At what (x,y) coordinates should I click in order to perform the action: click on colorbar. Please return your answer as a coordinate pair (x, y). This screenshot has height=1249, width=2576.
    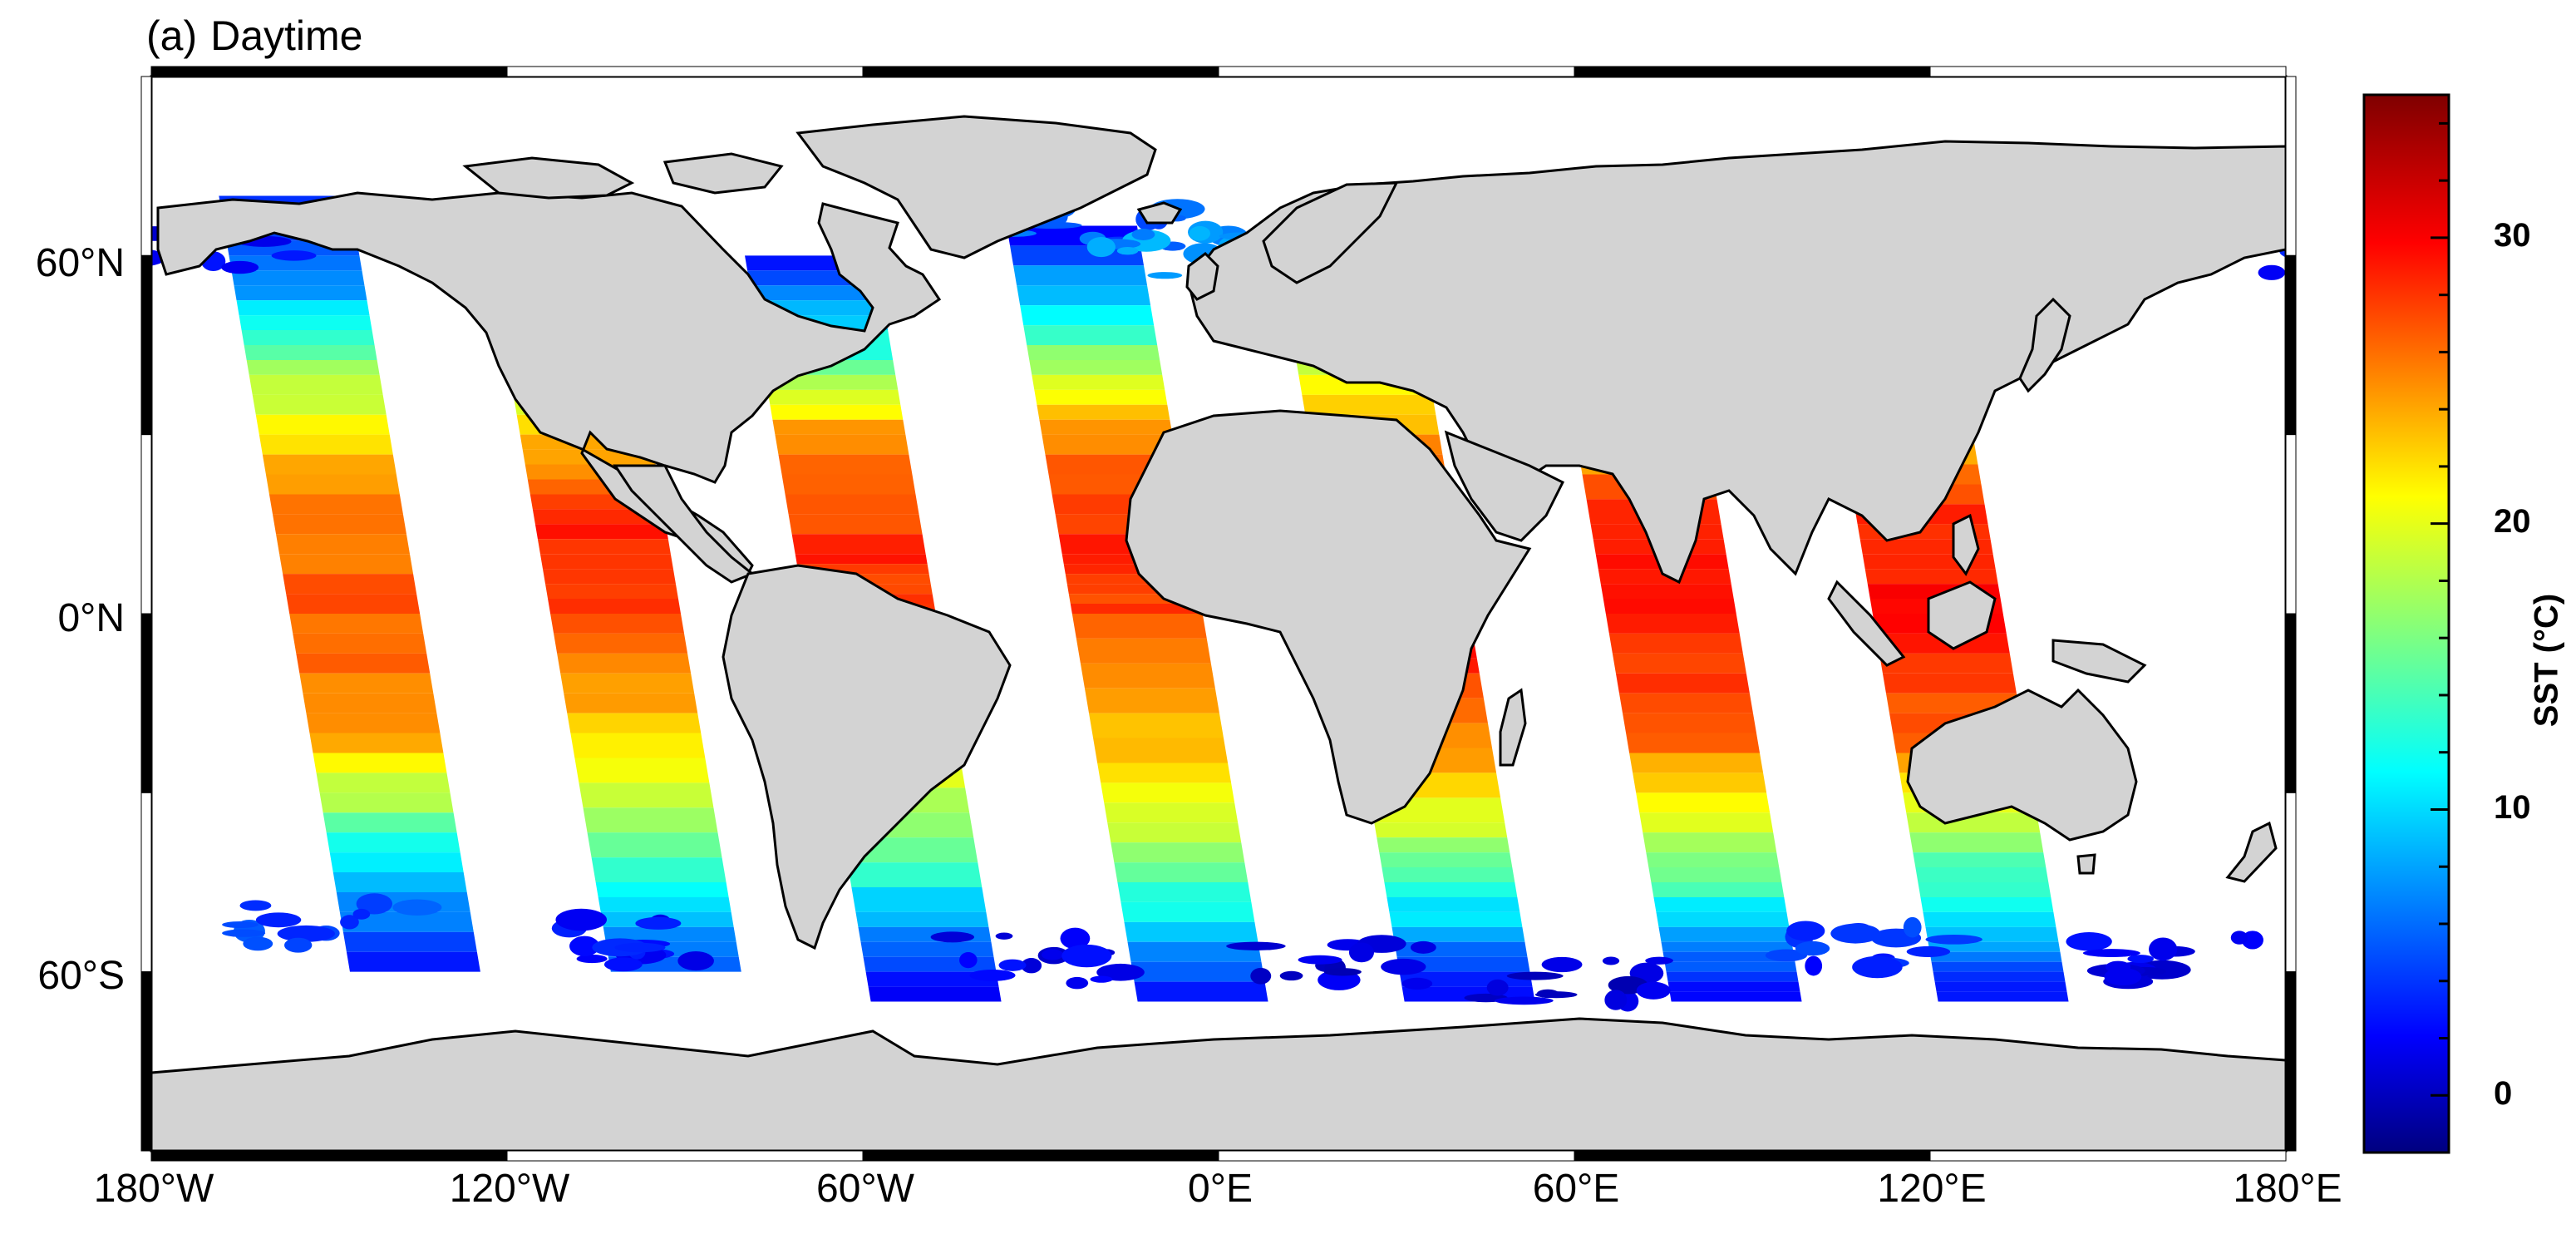
    Looking at the image, I should click on (2406, 623).